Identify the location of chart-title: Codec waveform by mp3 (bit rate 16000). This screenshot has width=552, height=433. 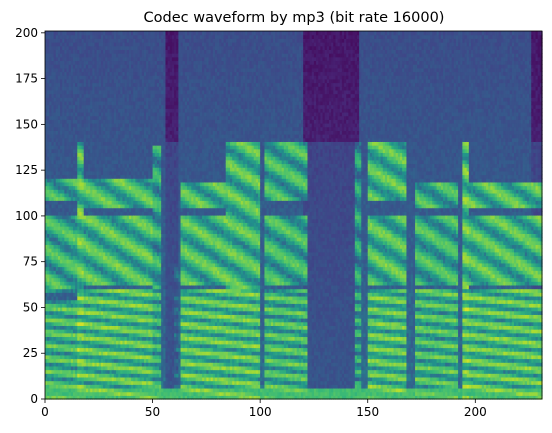
(294, 18).